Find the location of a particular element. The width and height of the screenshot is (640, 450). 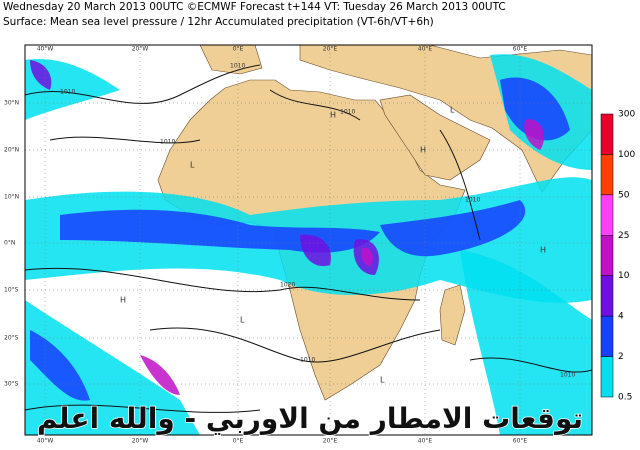

lat-label: 30°N is located at coordinates (11, 103).